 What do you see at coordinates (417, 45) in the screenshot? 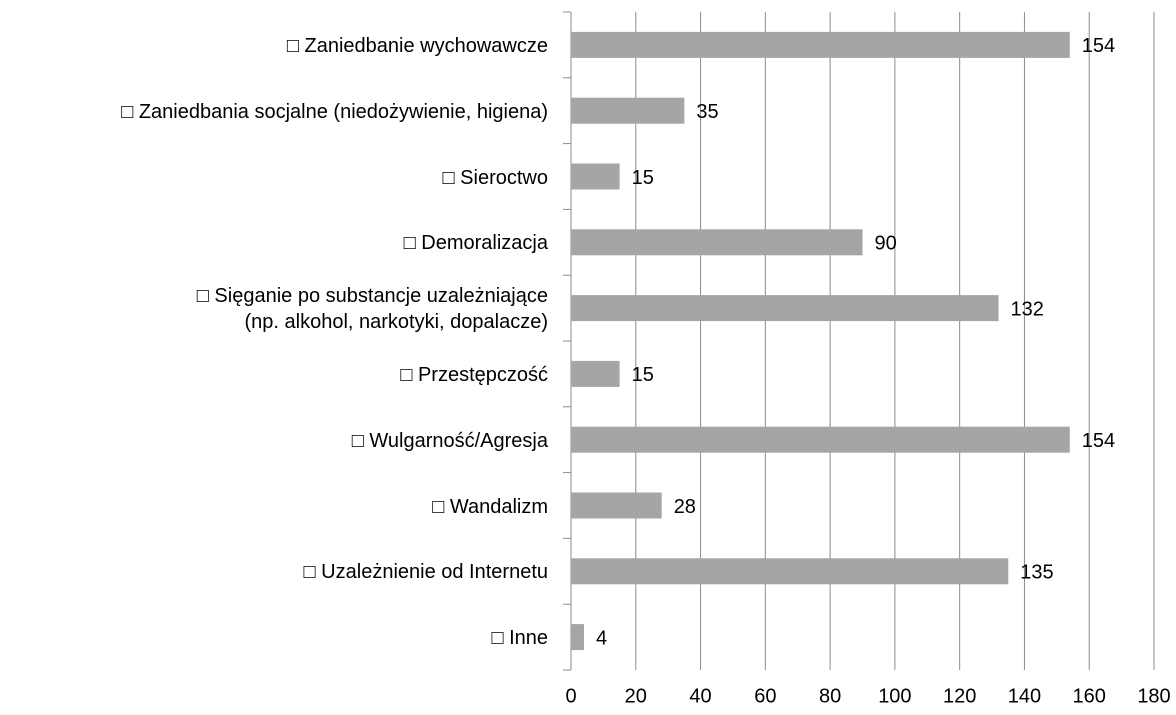
I see `y-tick-label: □ Zaniedbanie wychowawcze` at bounding box center [417, 45].